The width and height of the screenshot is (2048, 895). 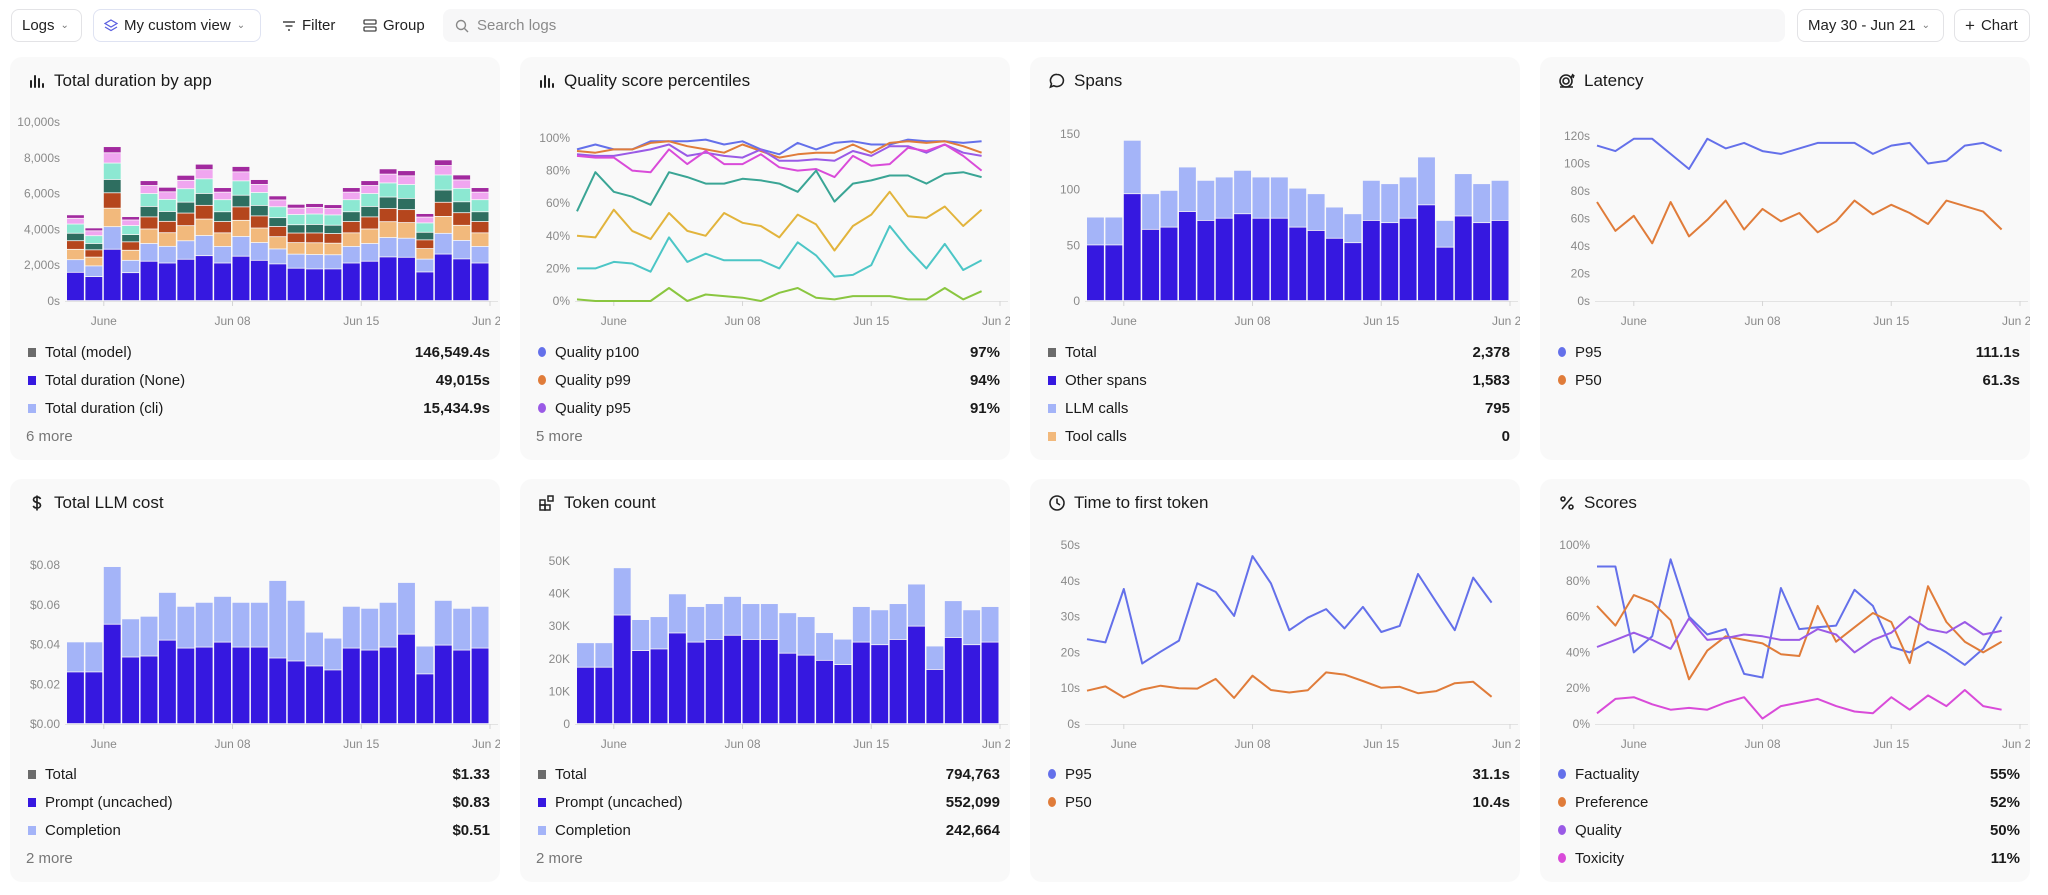 What do you see at coordinates (49, 436) in the screenshot?
I see `more-series-link: 6 more` at bounding box center [49, 436].